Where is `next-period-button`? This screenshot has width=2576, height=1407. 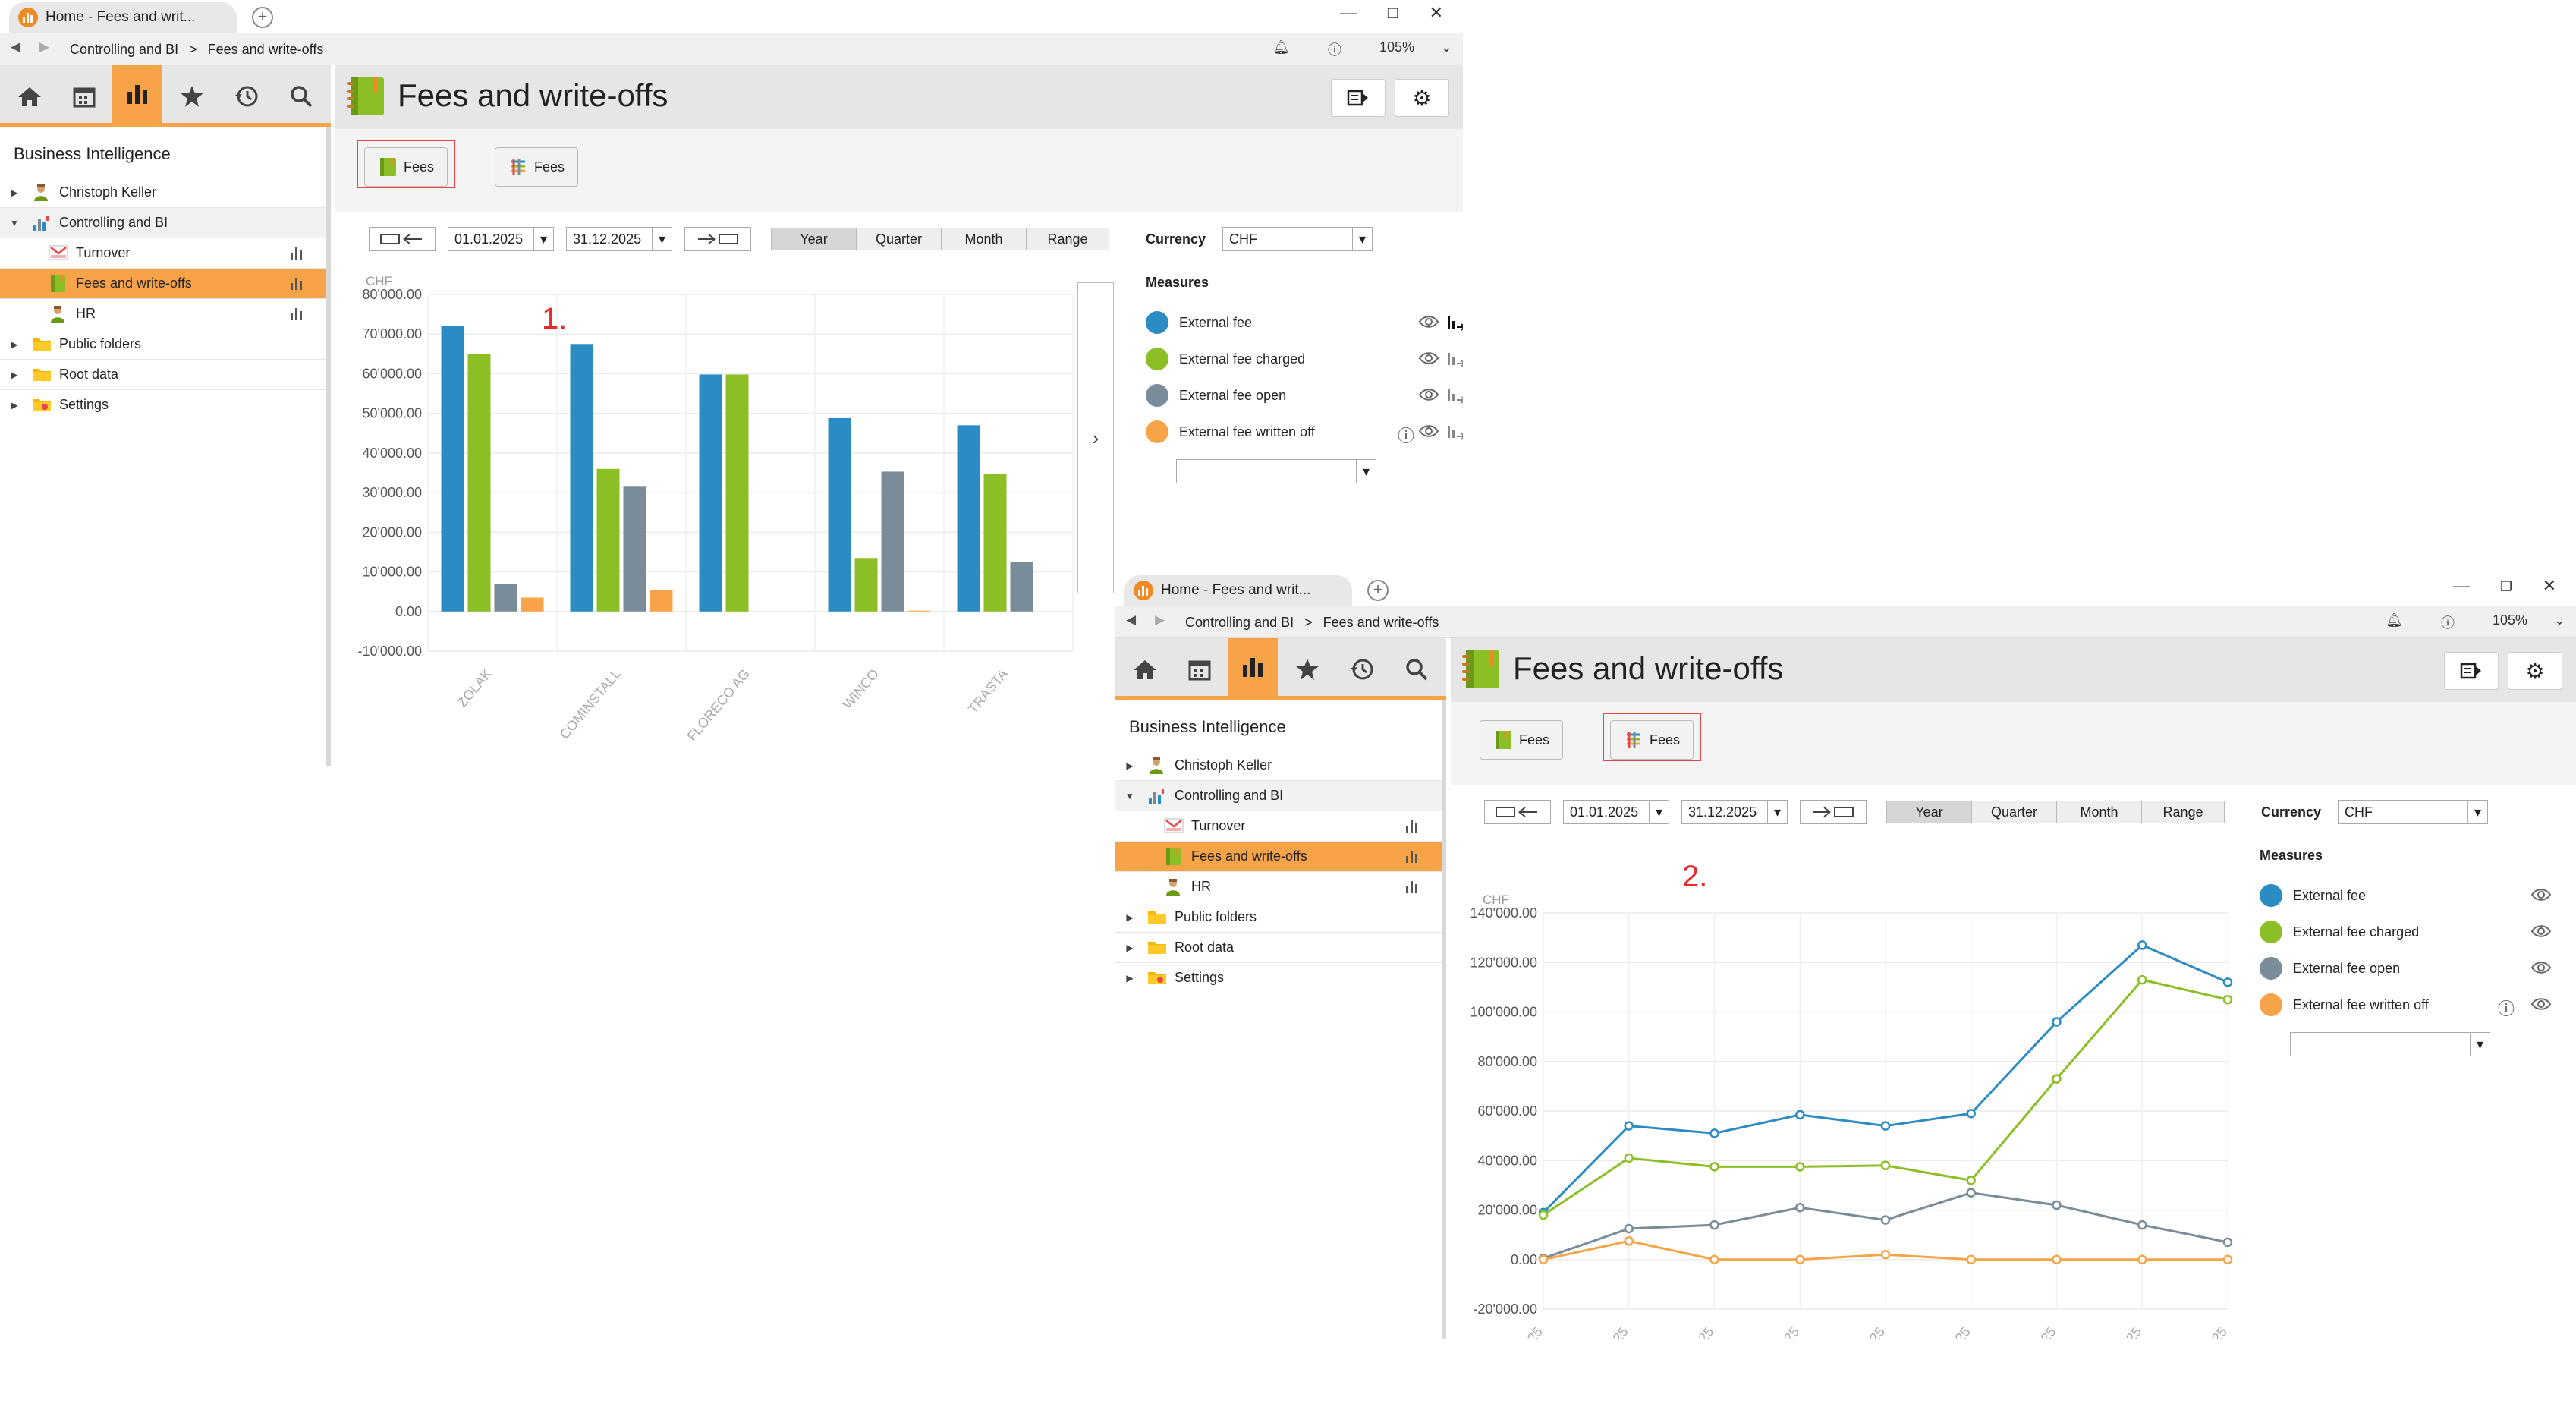 next-period-button is located at coordinates (717, 239).